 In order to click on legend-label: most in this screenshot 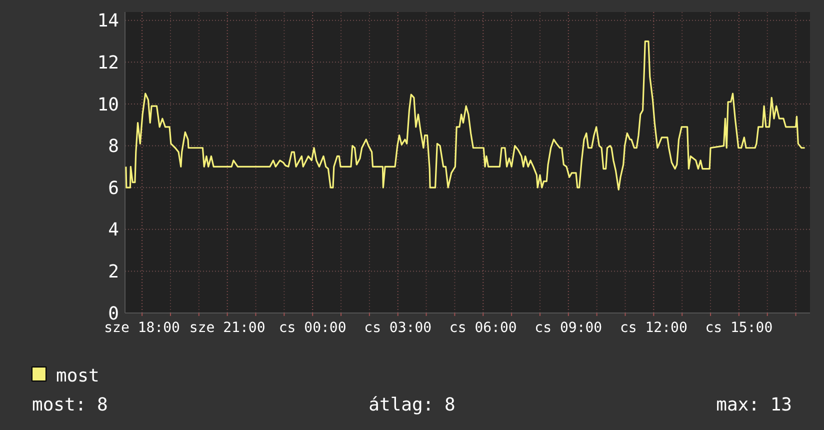, I will do `click(78, 375)`.